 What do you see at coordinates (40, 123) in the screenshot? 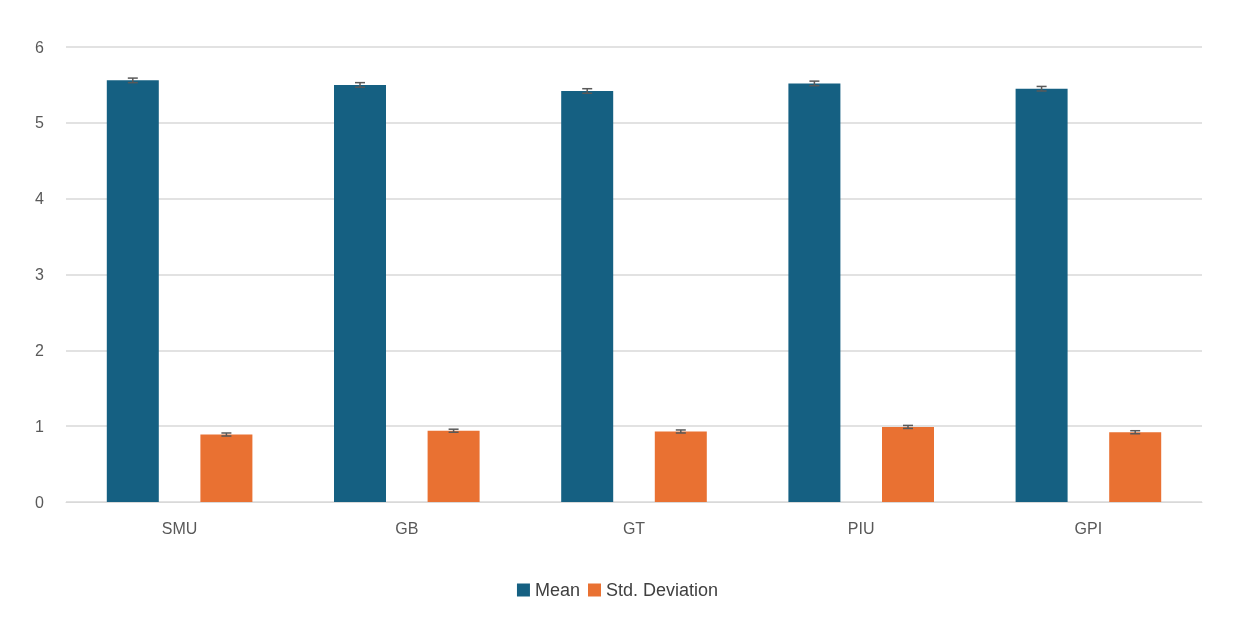
I see `y-tick-label: 5` at bounding box center [40, 123].